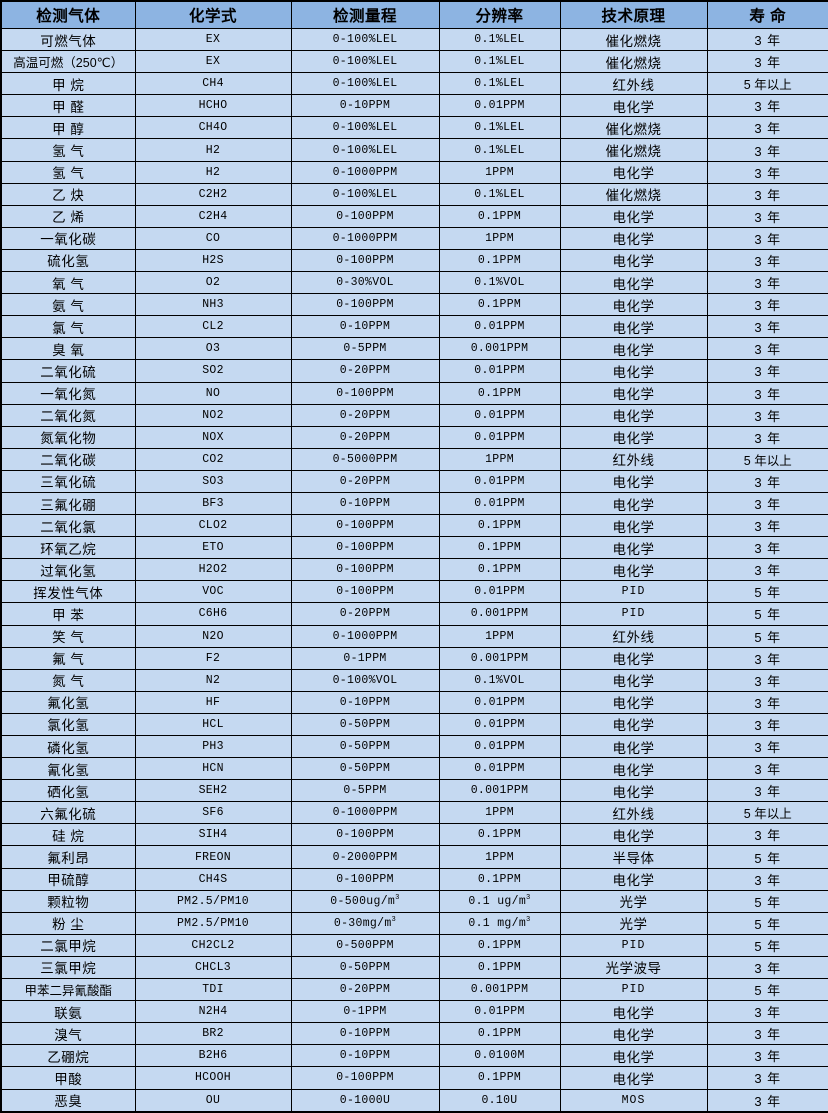 This screenshot has width=828, height=1113. I want to click on table-row: 一氧化氮 NO 0-100PPM 0.1PPM 电化学 3 年, so click(414, 393).